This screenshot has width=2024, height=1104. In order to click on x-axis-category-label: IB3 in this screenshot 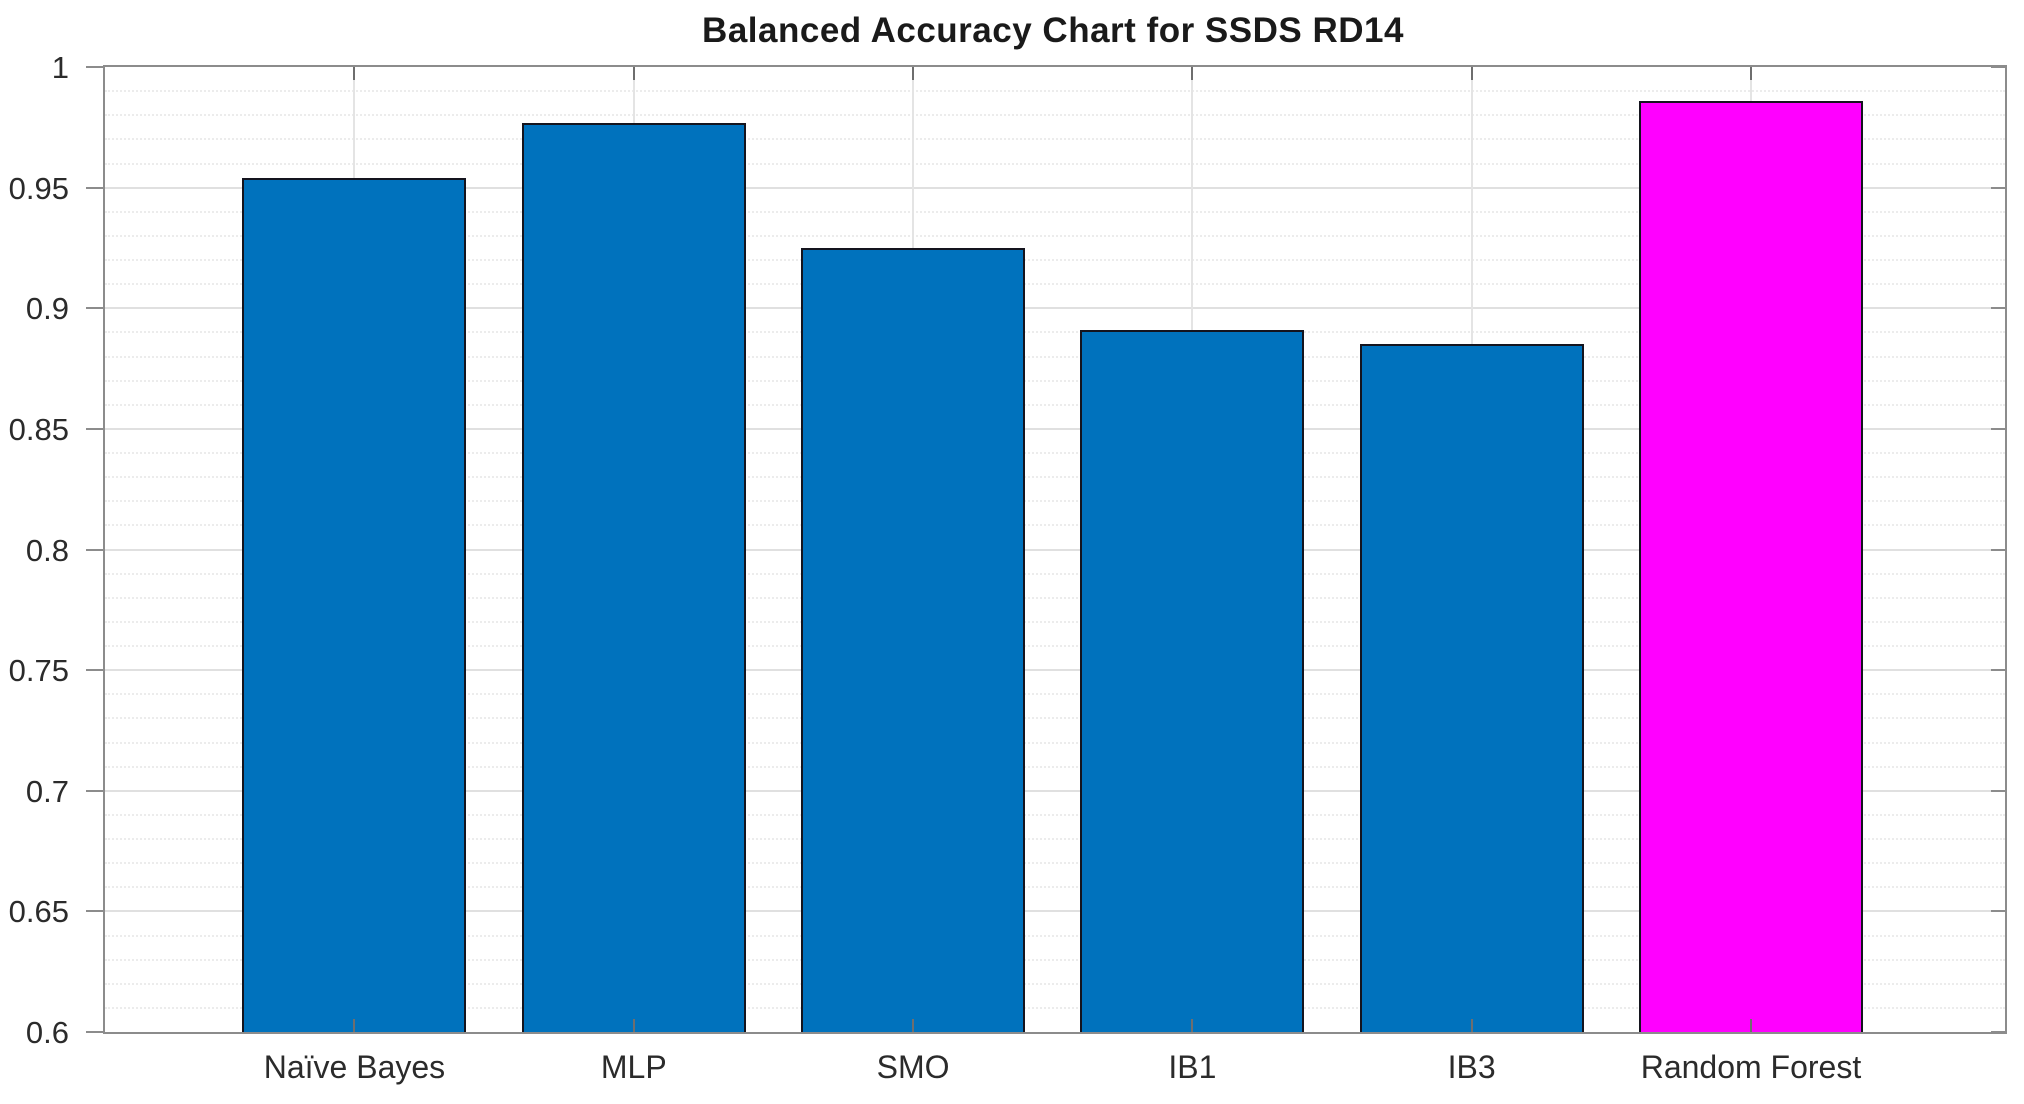, I will do `click(1471, 1067)`.